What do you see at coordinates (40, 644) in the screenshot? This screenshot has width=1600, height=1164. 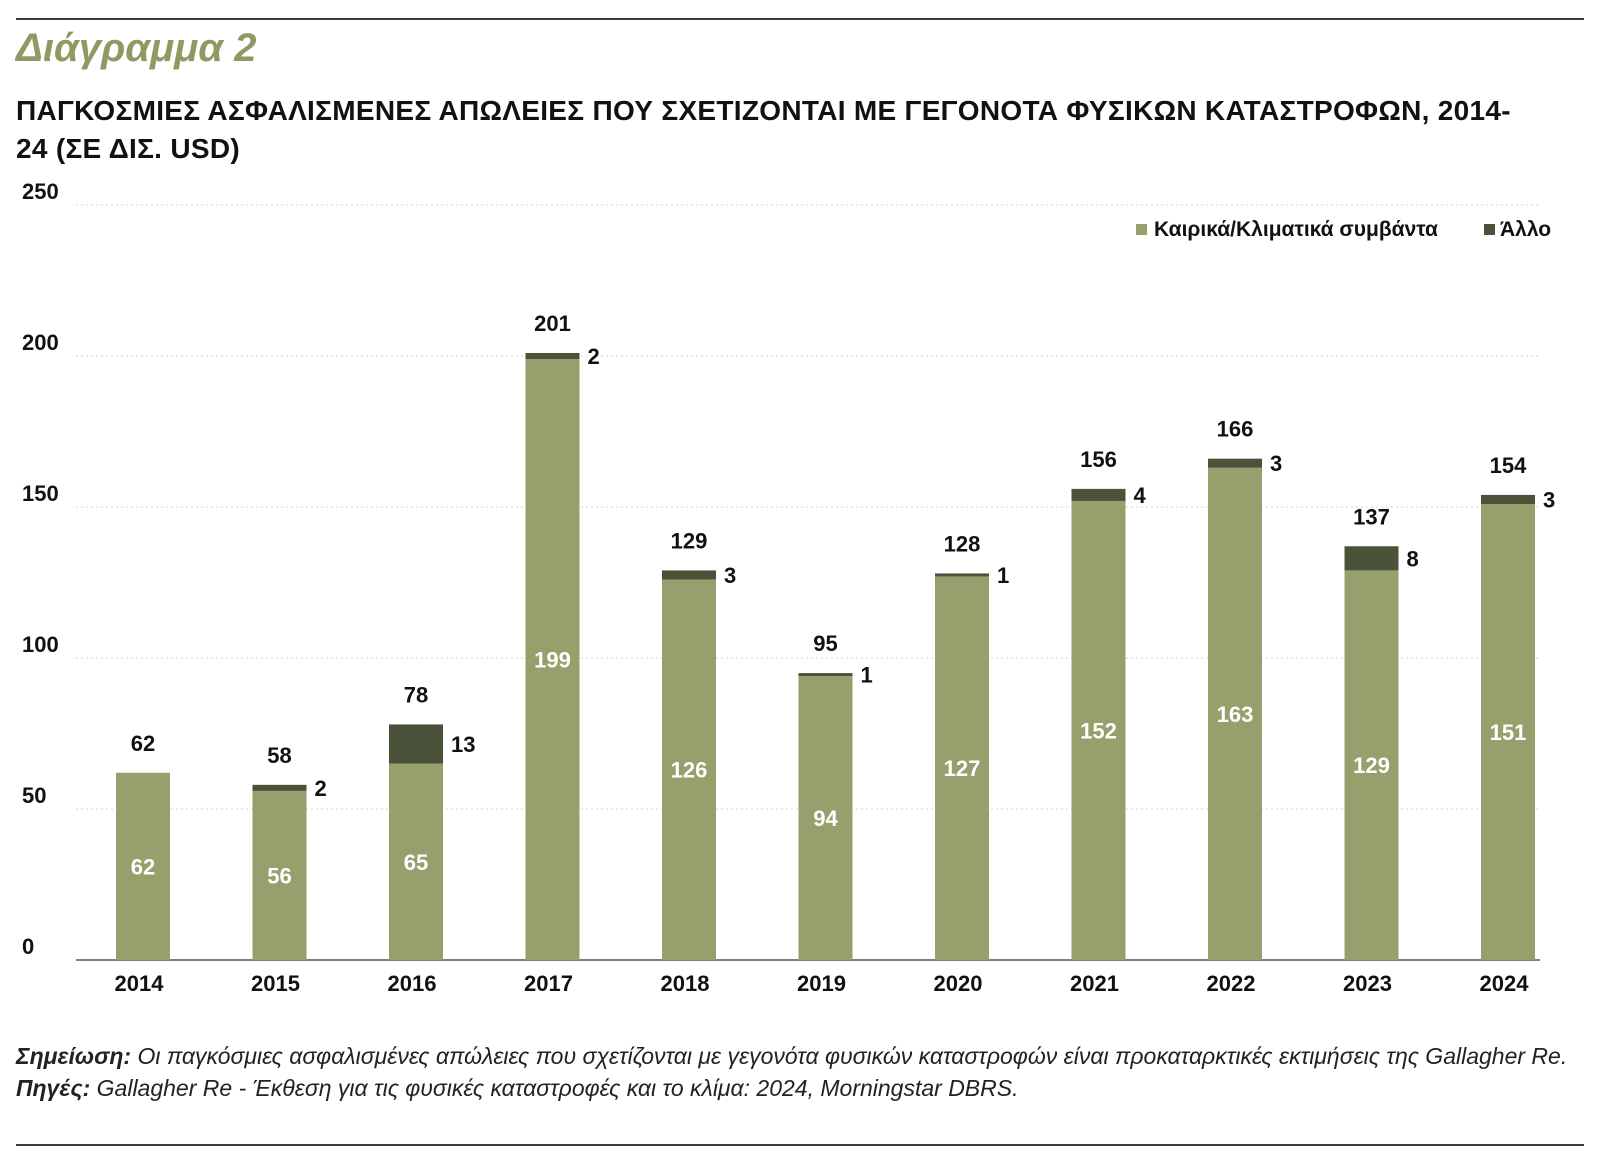 I see `y-tick-label: 100` at bounding box center [40, 644].